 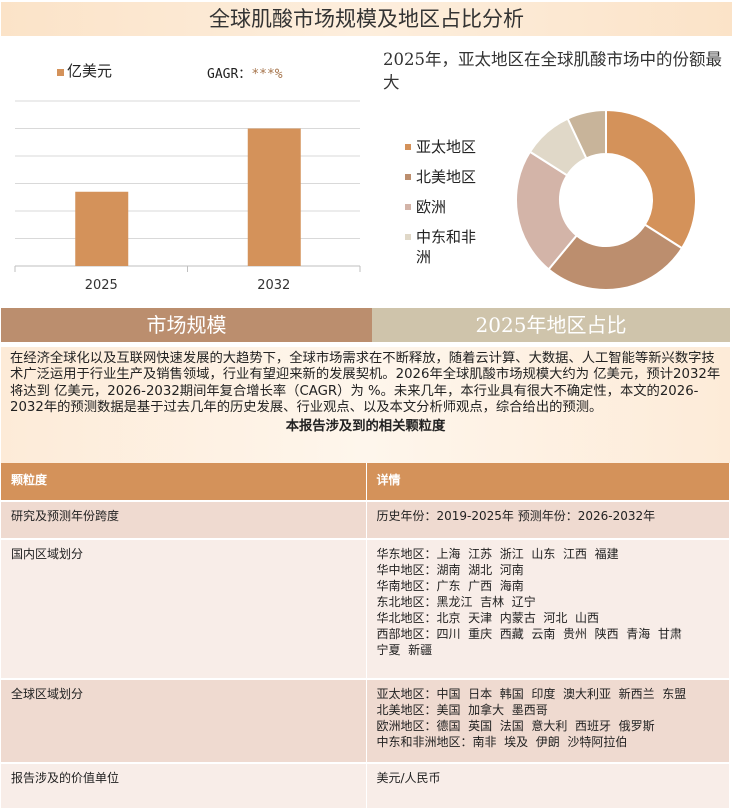 I want to click on table-header: 颗粒度 详情, so click(x=365, y=482).